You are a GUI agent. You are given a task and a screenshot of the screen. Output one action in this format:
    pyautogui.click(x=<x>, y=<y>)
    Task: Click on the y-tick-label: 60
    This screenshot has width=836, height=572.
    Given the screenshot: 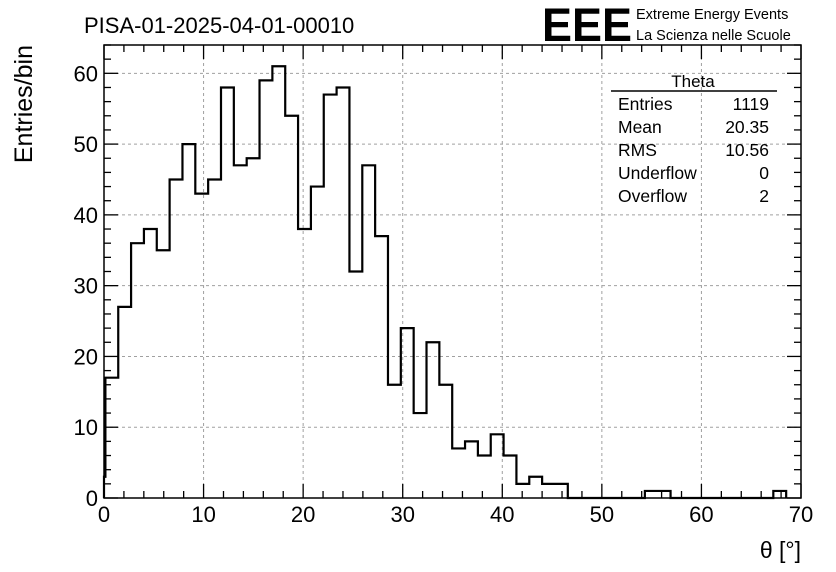 What is the action you would take?
    pyautogui.click(x=86, y=73)
    